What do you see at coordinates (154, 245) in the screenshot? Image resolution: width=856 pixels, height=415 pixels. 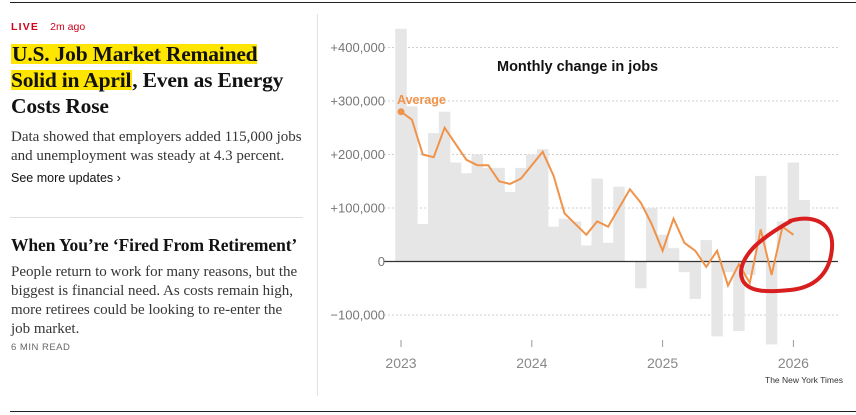 I see `secondary-headline: When You’re ‘Fired From Retirement’` at bounding box center [154, 245].